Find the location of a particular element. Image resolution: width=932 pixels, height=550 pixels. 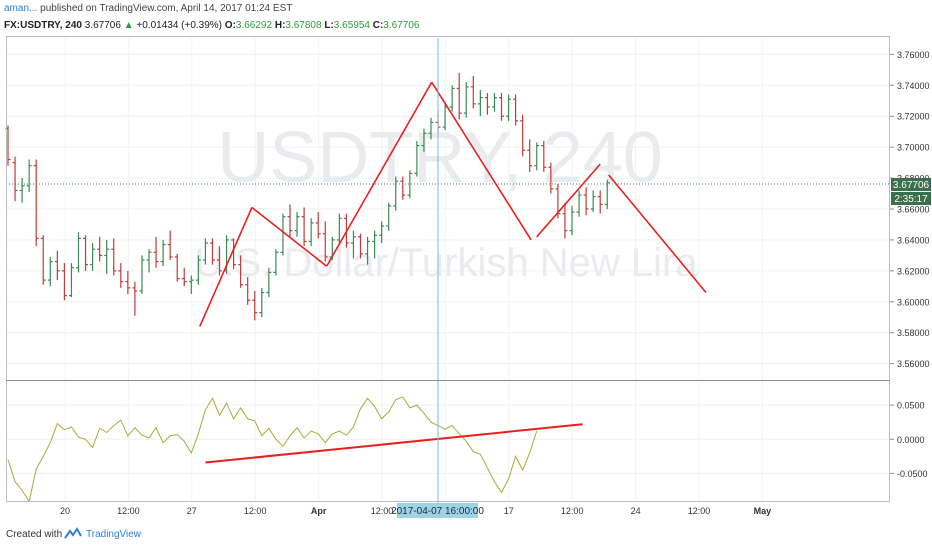

last-price-label: 3.67706 is located at coordinates (911, 185).